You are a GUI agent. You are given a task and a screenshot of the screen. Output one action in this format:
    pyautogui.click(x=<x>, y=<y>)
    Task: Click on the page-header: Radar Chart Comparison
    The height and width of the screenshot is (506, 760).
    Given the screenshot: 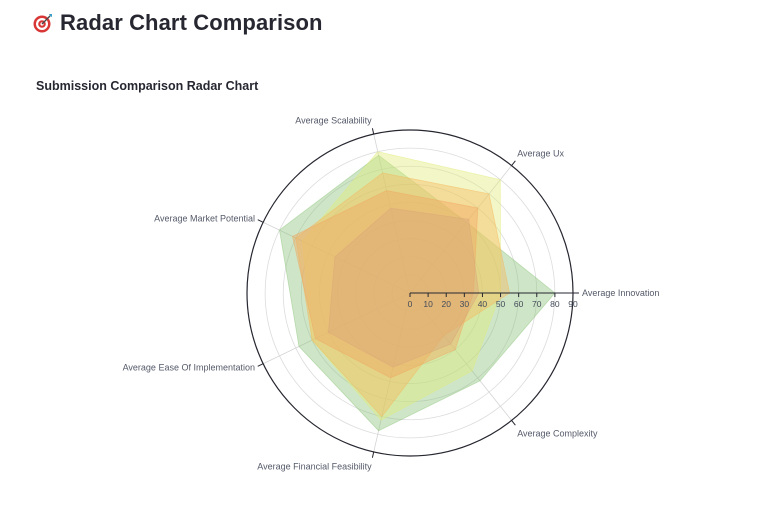 What is the action you would take?
    pyautogui.click(x=177, y=23)
    